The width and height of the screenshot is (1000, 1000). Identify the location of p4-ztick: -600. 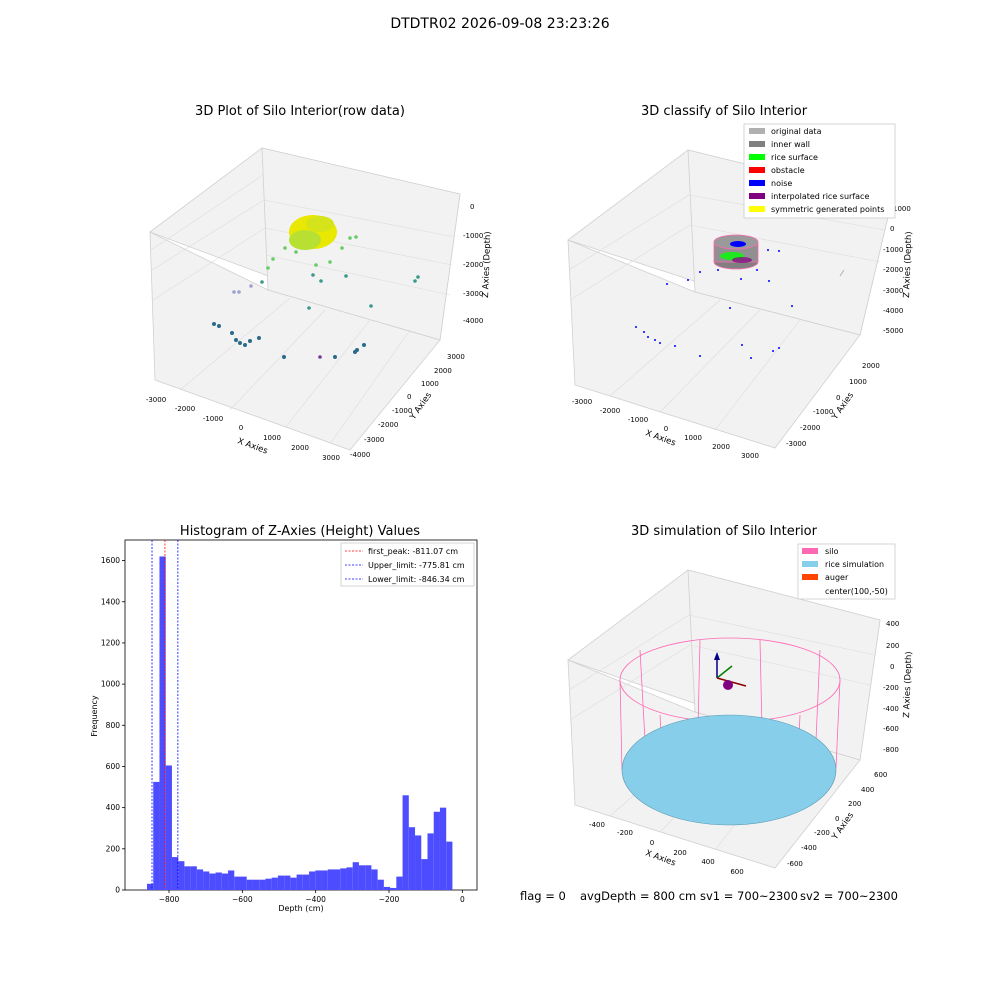
(891, 729).